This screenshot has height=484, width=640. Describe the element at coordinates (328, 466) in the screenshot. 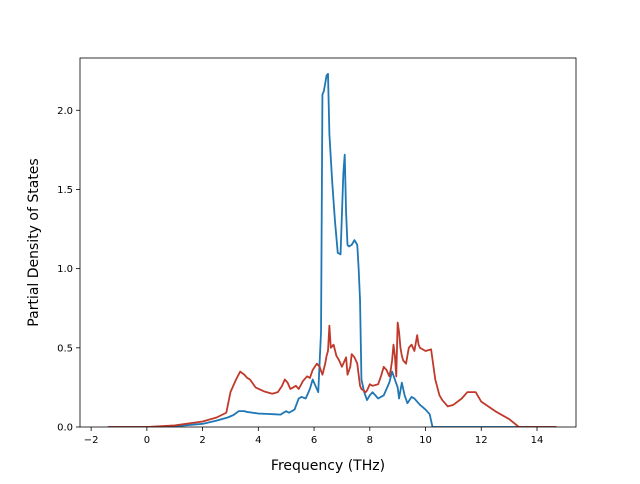

I see `x-axis-label: Frequency (THz)` at that location.